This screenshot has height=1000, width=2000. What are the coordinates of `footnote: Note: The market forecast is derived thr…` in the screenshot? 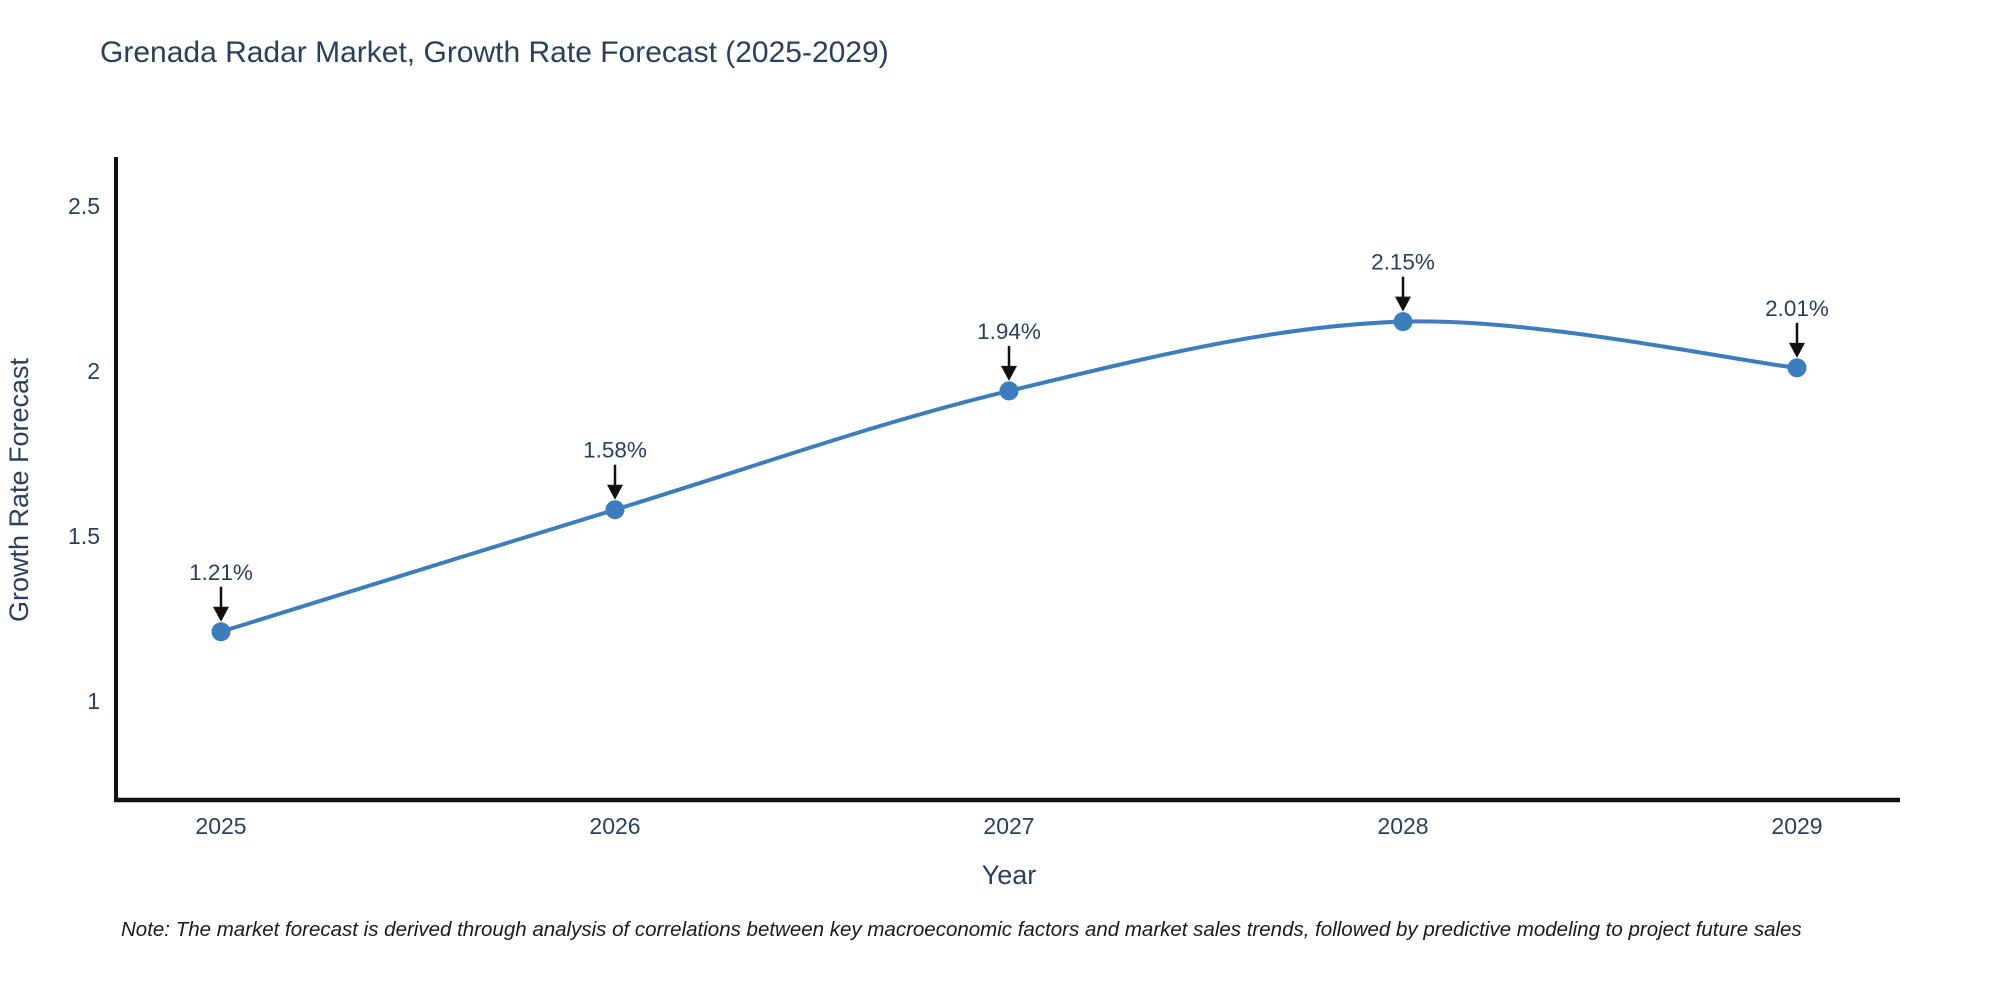 It's located at (961, 929).